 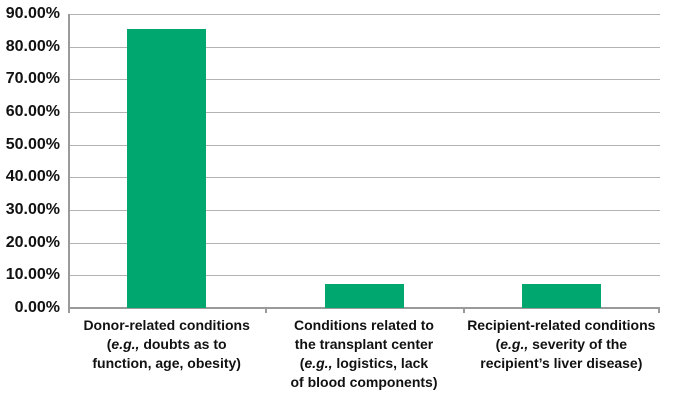 I want to click on y-tick-label-40: 40.00%, so click(x=32, y=177).